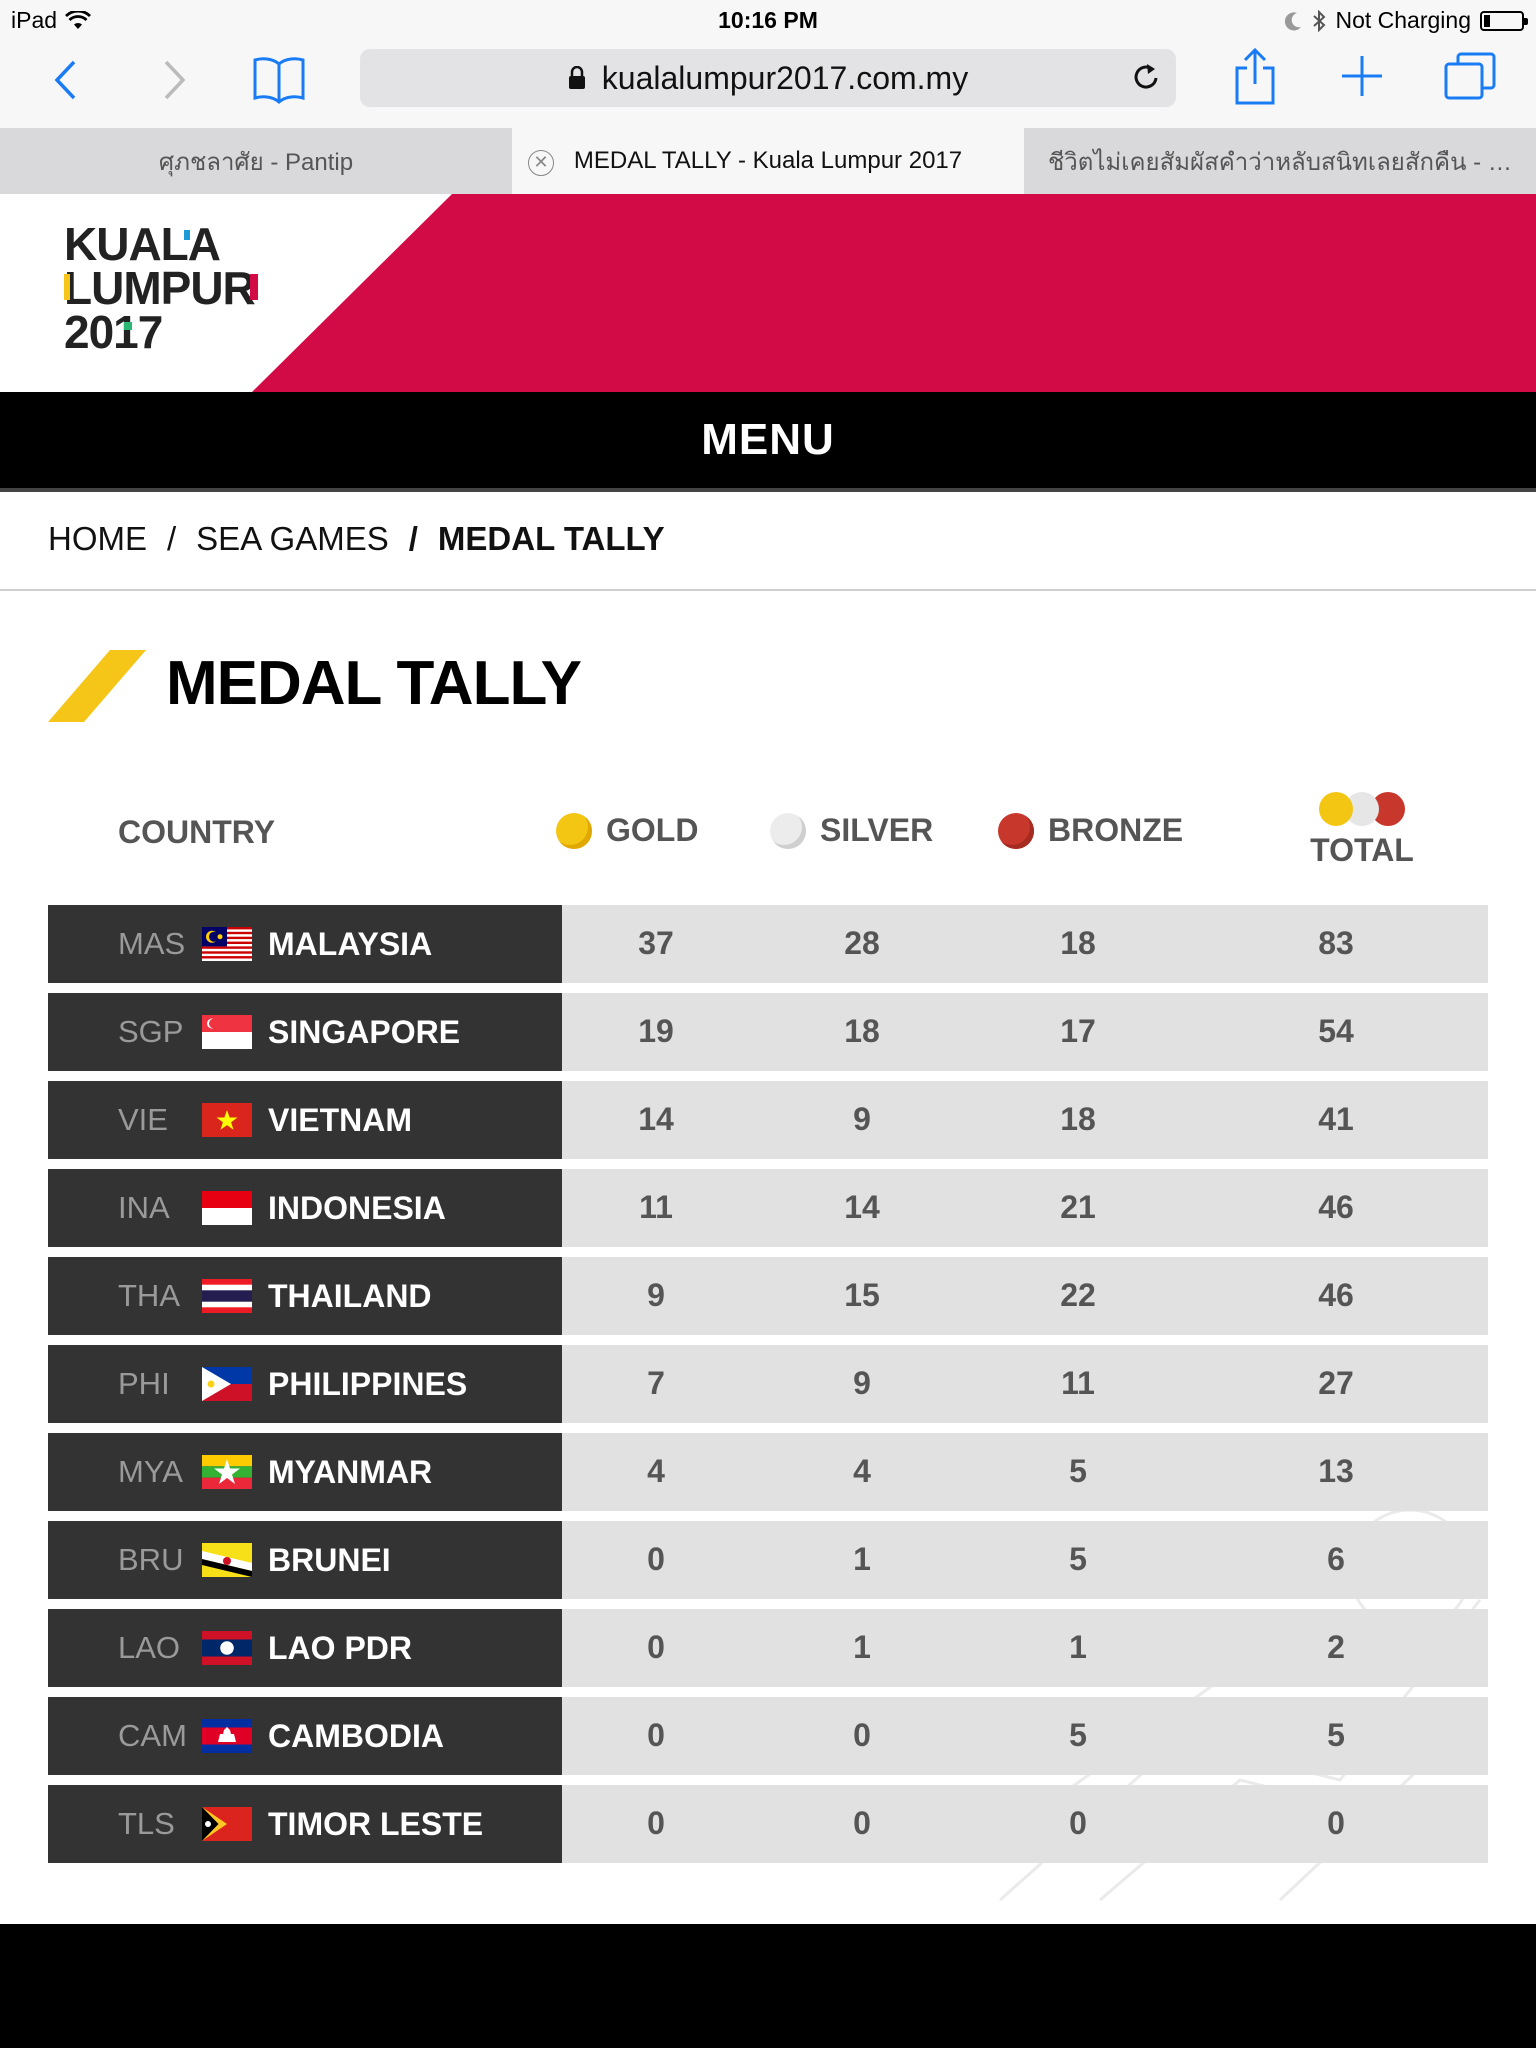  I want to click on bronze-count: 1, so click(1078, 1647).